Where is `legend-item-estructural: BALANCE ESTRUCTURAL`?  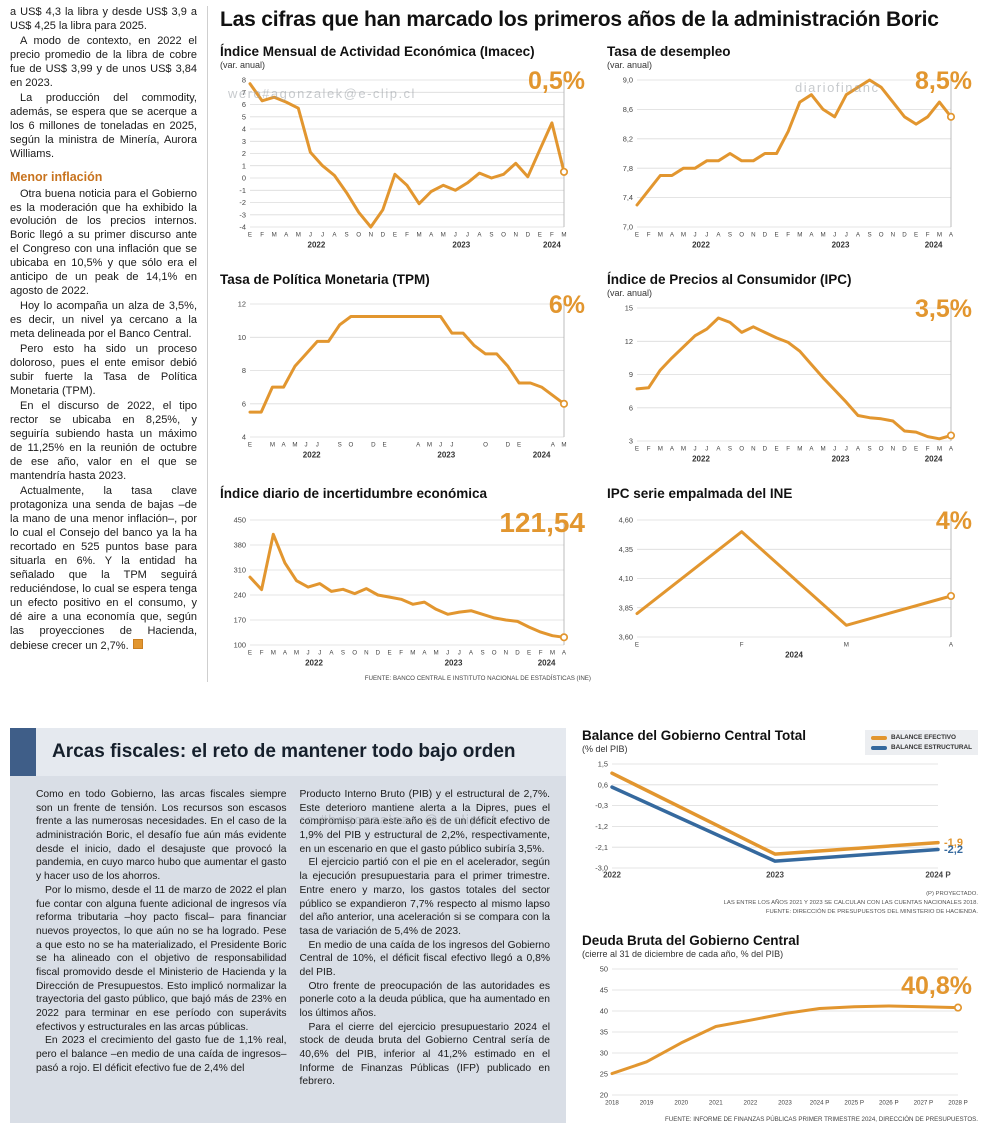 legend-item-estructural: BALANCE ESTRUCTURAL is located at coordinates (921, 747).